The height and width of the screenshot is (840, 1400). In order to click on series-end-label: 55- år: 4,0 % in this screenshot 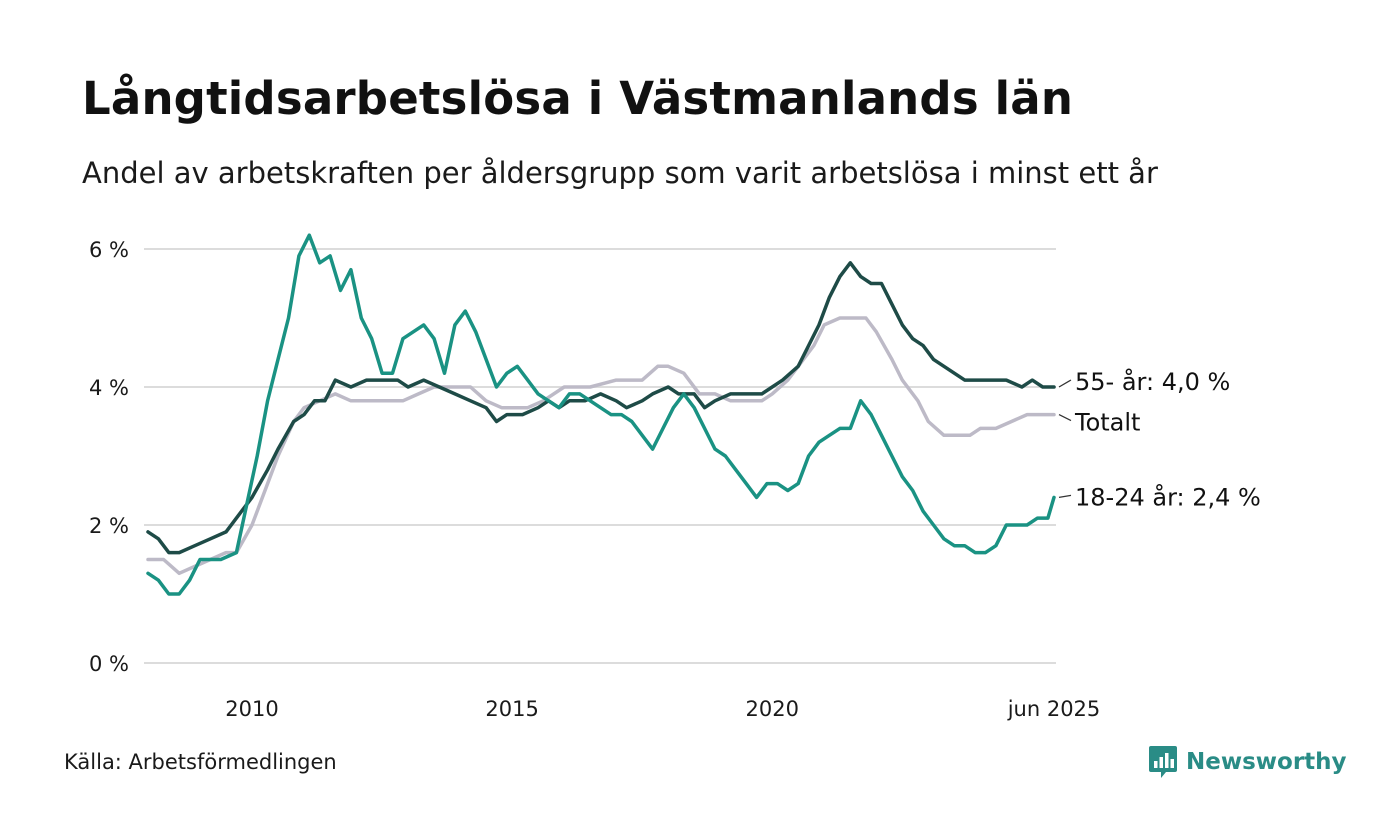, I will do `click(1152, 381)`.